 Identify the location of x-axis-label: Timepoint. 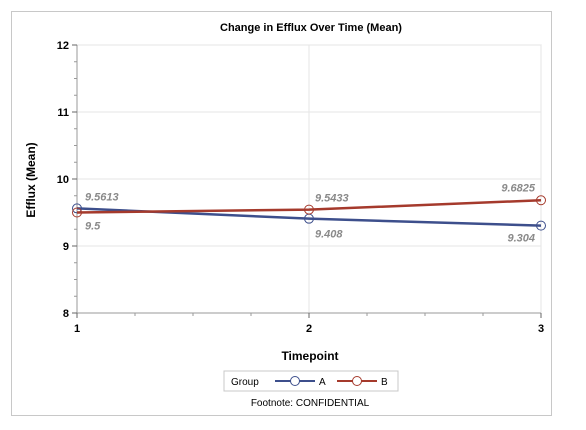
(309, 356).